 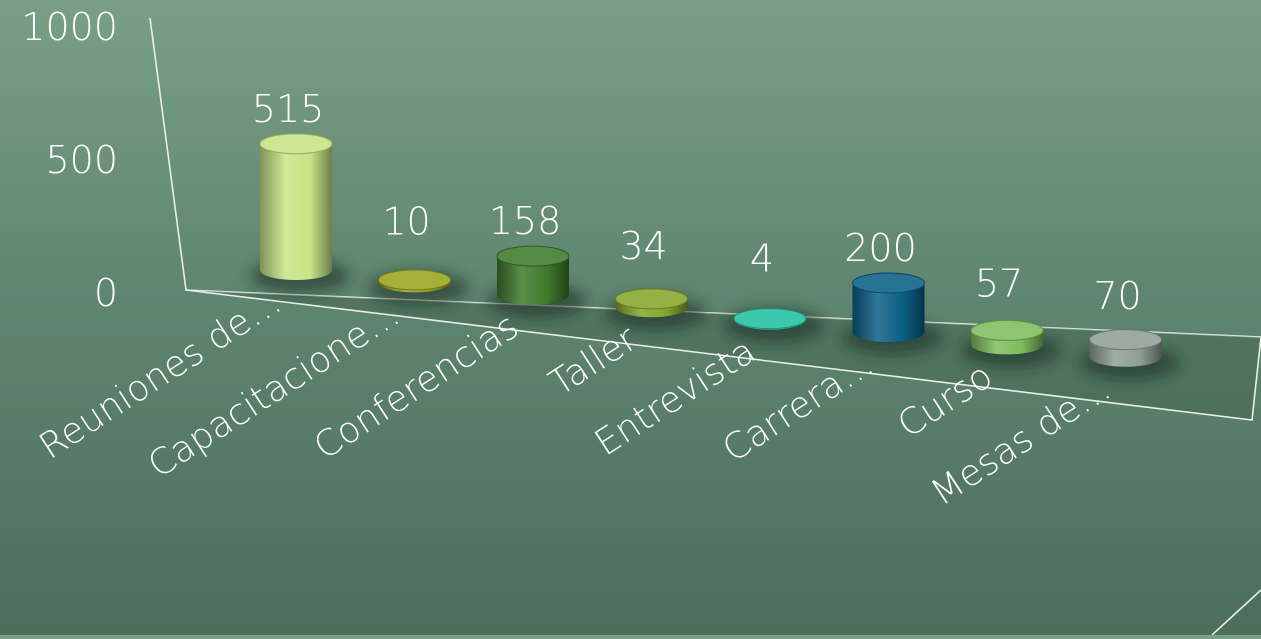 I want to click on y-tick-label: 0, so click(x=106, y=293).